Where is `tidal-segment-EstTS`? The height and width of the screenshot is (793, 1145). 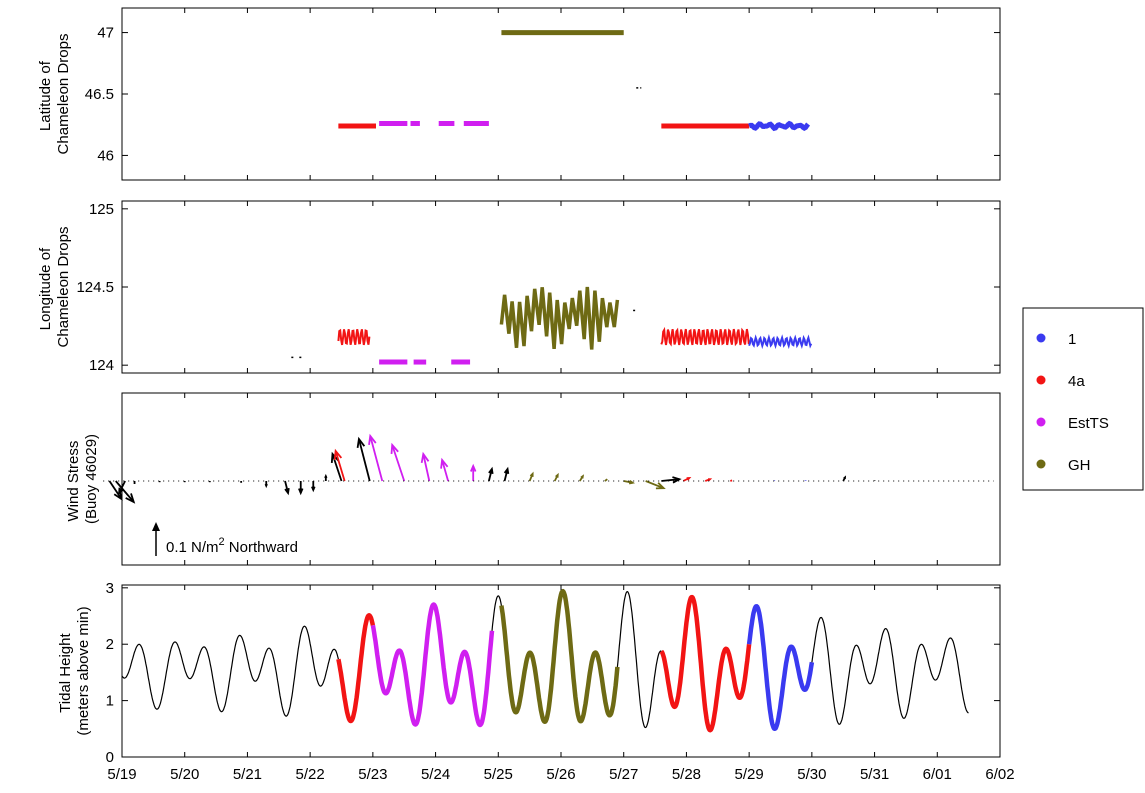 tidal-segment-EstTS is located at coordinates (432, 665).